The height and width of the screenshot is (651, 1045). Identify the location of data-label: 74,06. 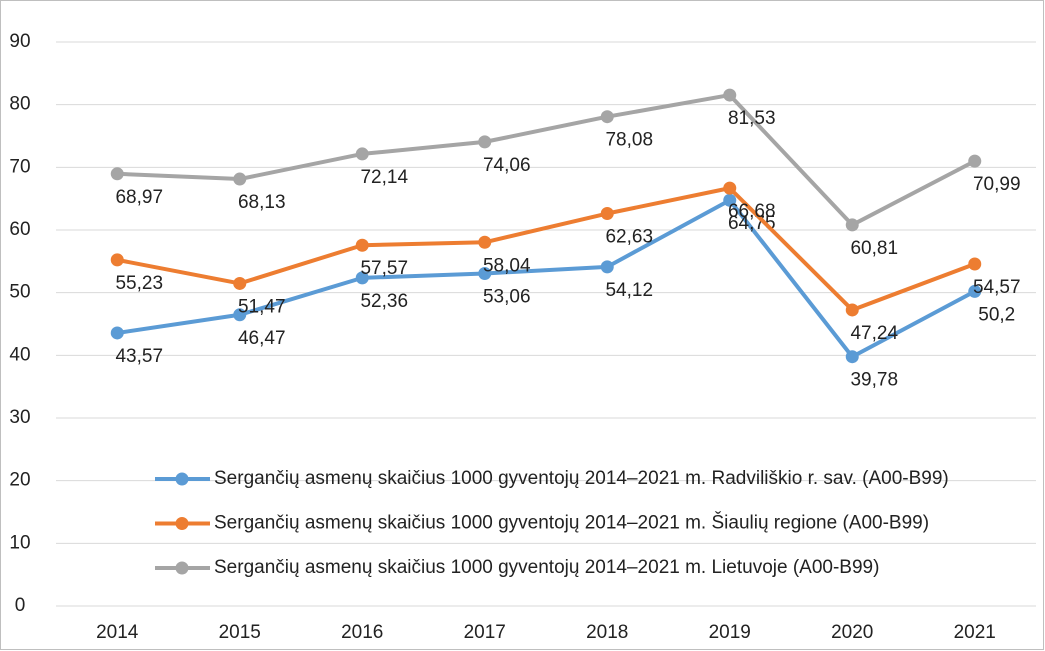
(507, 165).